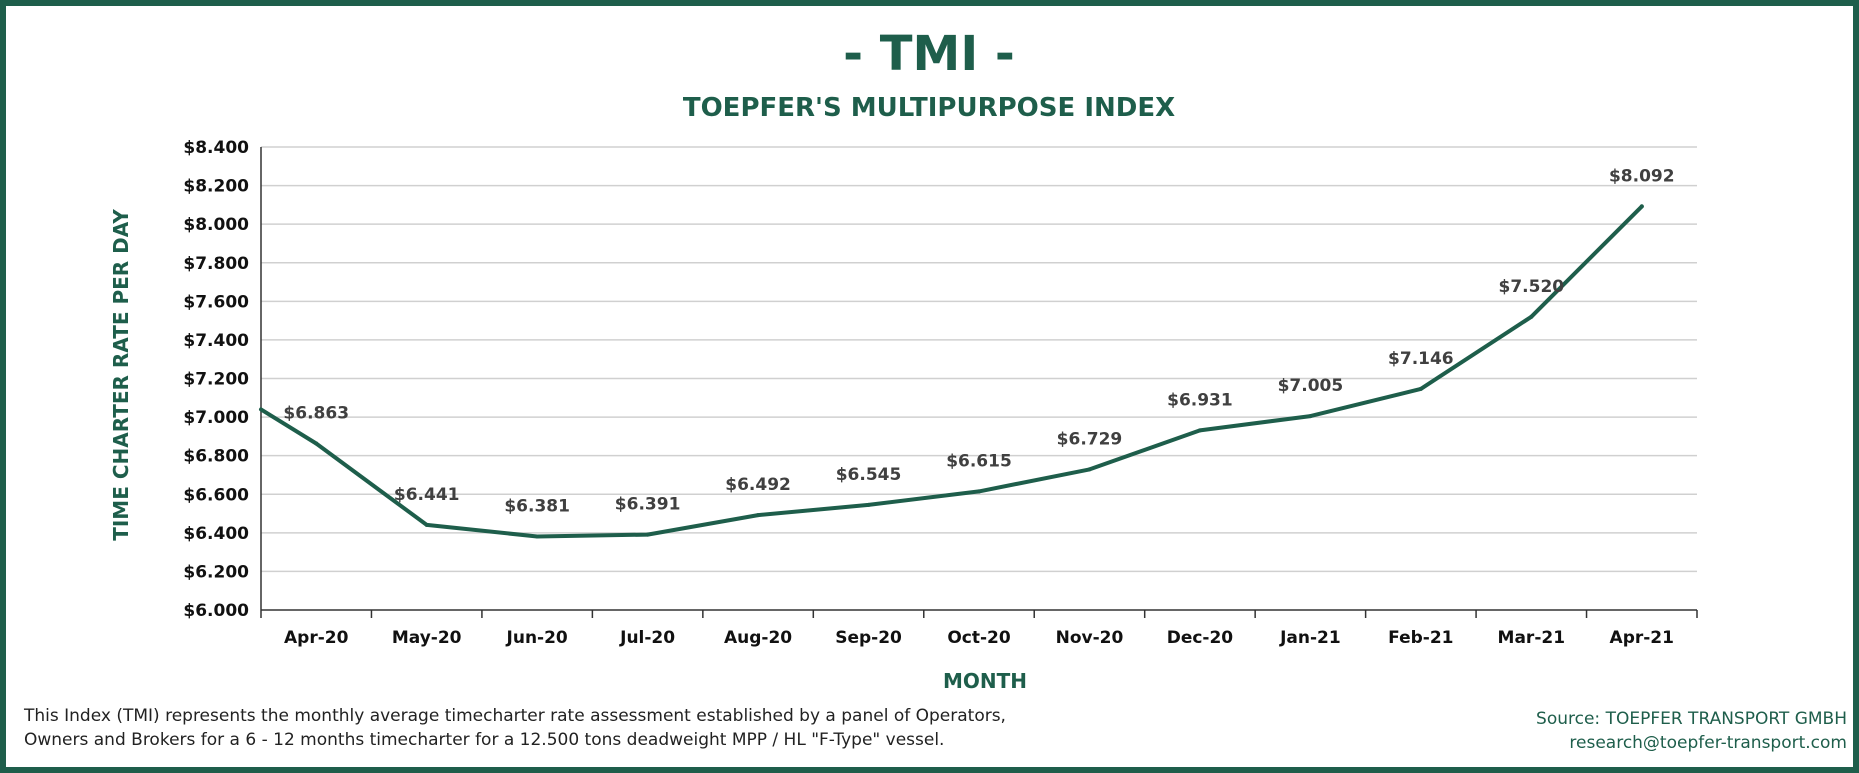 The image size is (1859, 773). I want to click on x-tick-label: Nov-20, so click(1090, 638).